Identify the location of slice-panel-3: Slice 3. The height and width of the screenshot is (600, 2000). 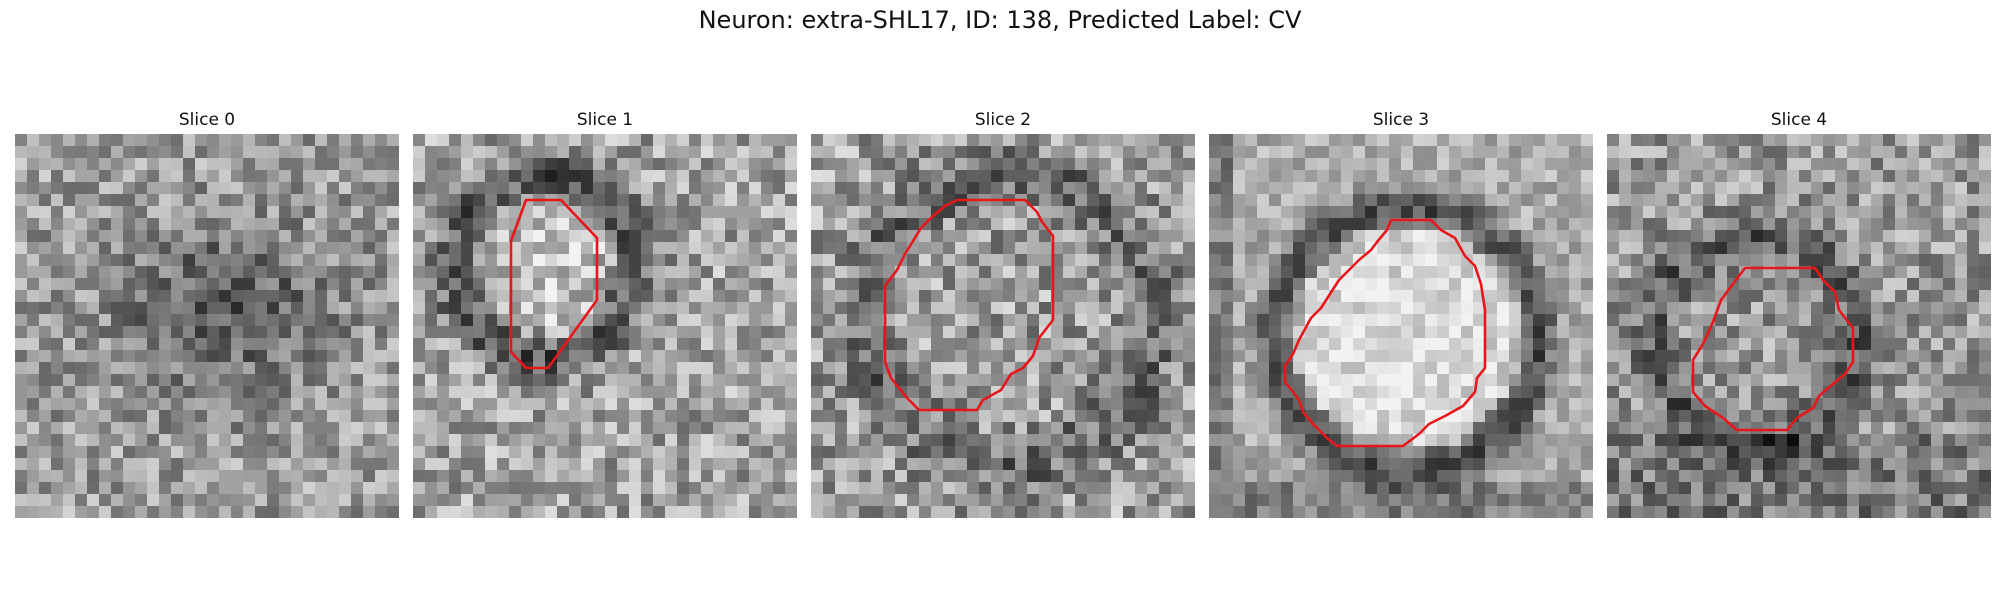
(1401, 313).